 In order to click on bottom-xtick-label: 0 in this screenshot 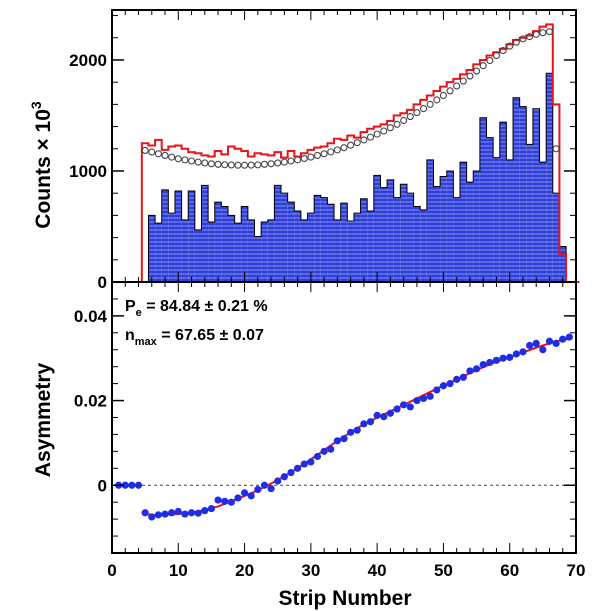, I will do `click(111, 570)`.